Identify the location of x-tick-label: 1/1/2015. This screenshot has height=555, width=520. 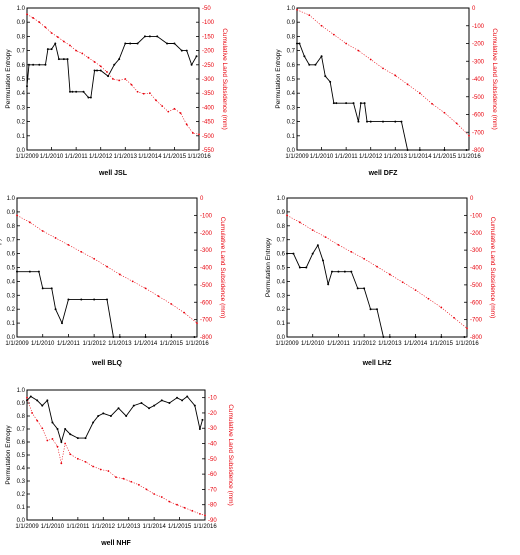
(175, 157).